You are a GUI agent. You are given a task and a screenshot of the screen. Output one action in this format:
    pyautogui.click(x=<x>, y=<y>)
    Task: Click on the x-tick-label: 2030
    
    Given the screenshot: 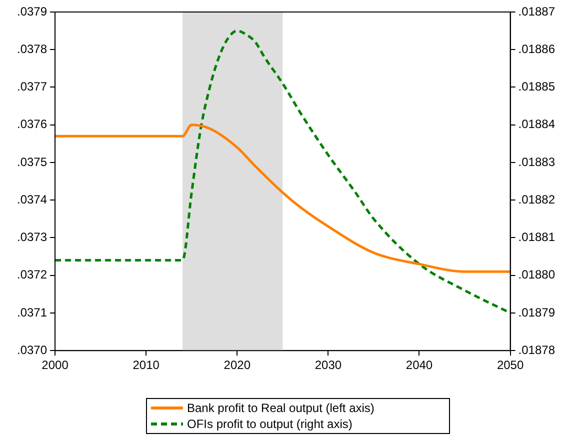 What is the action you would take?
    pyautogui.click(x=328, y=365)
    